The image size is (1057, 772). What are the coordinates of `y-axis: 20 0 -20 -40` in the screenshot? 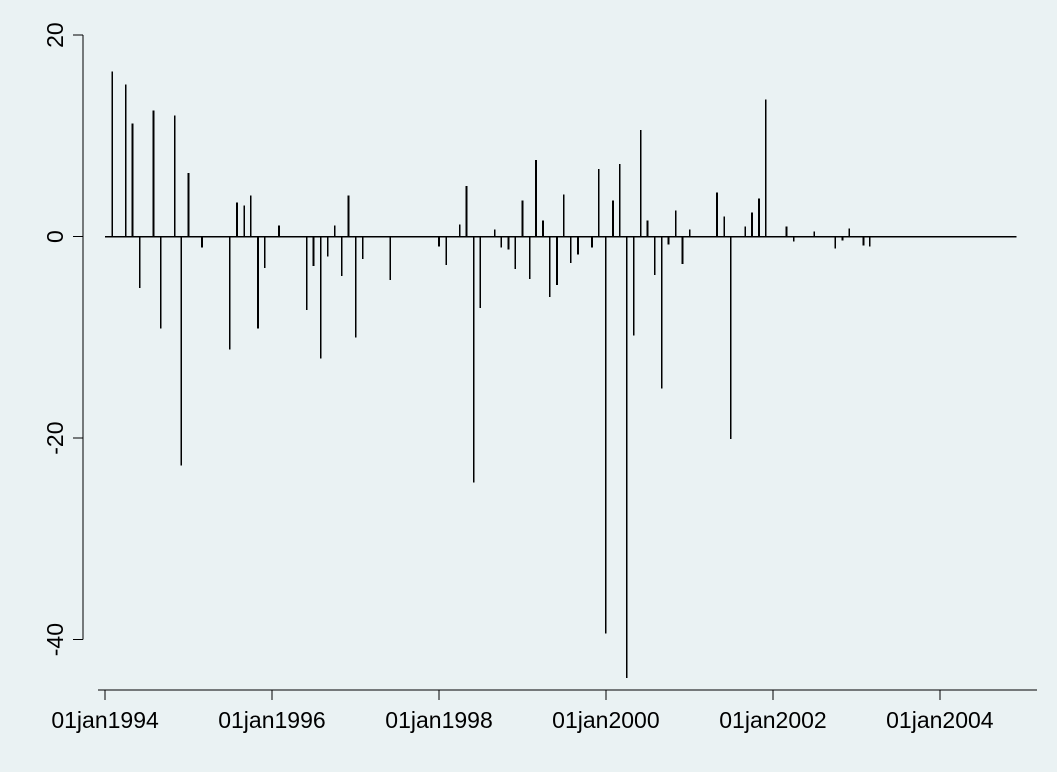 It's located at (63, 339).